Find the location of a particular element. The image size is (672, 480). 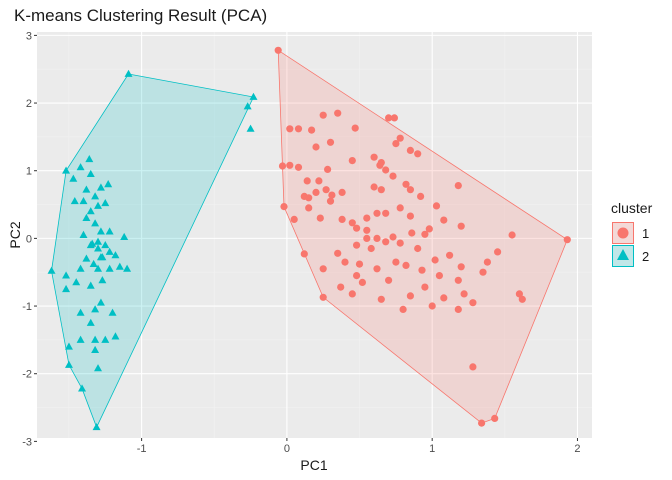

legend-label-2: 2 is located at coordinates (645, 256).